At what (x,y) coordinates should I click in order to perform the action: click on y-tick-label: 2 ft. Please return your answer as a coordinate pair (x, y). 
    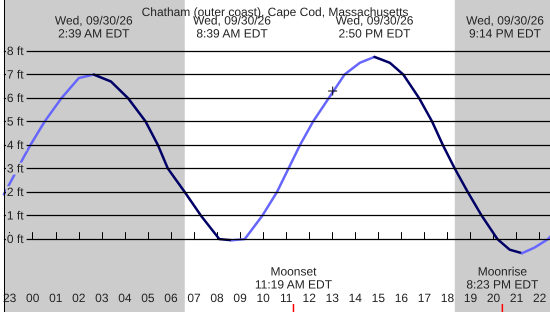
    Looking at the image, I should click on (15, 192).